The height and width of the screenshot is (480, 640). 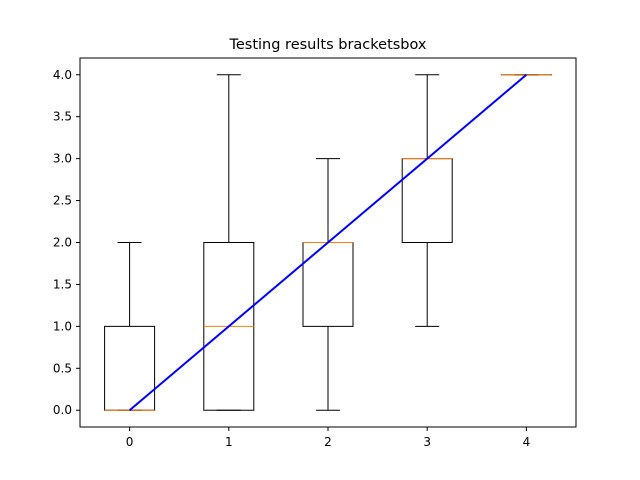 I want to click on x-tick-label: 4, so click(x=527, y=442).